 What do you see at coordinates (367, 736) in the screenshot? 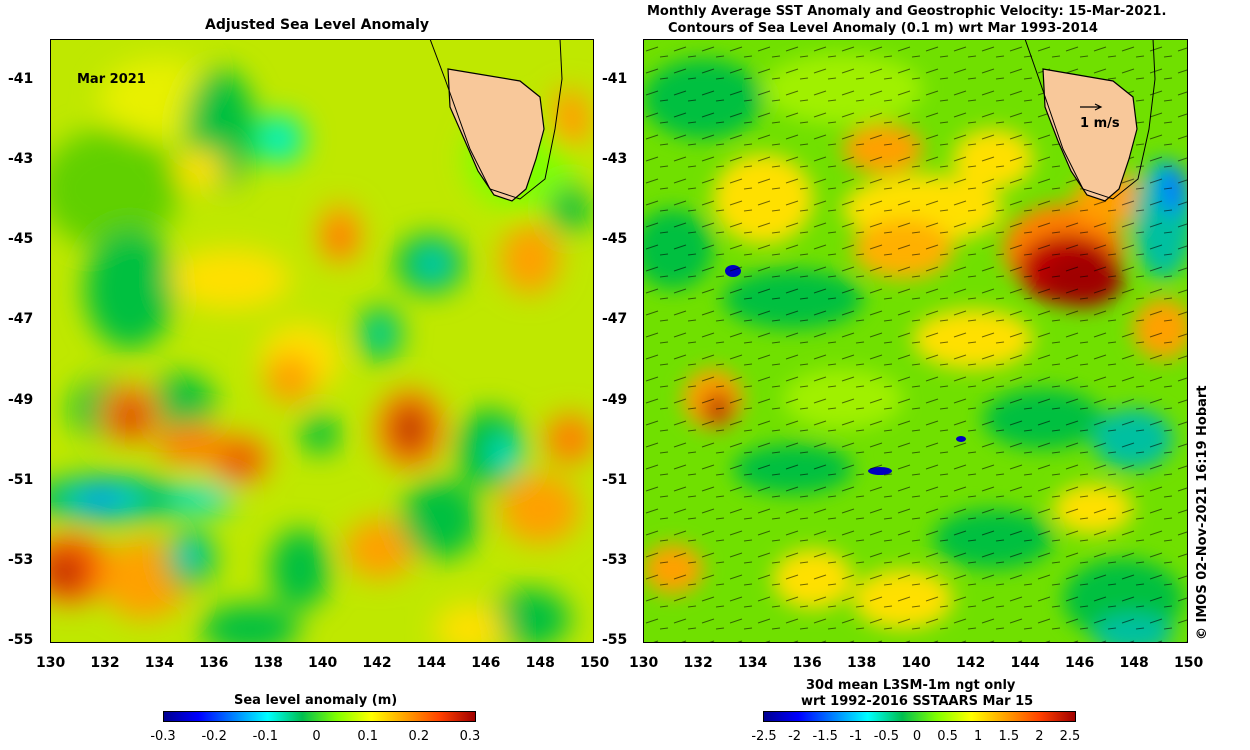
I see `left-colorbar-tick-4: 0.1` at bounding box center [367, 736].